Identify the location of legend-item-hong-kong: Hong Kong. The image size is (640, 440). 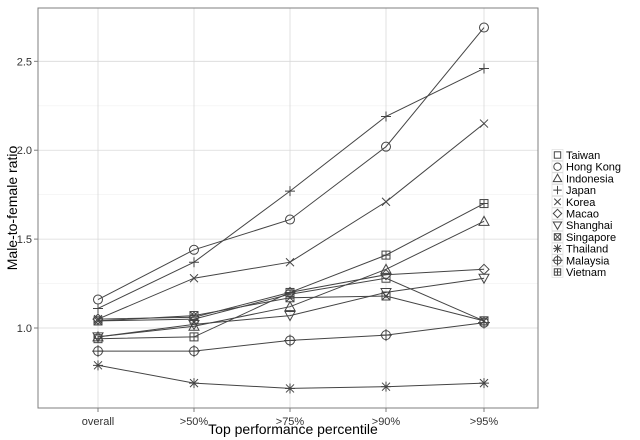
(586, 167).